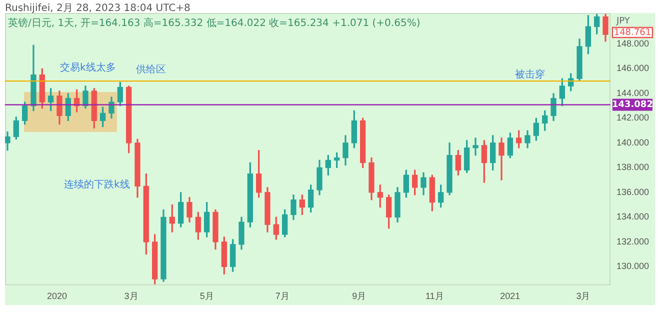 The width and height of the screenshot is (660, 322). I want to click on x-tick-label: 5月, so click(207, 296).